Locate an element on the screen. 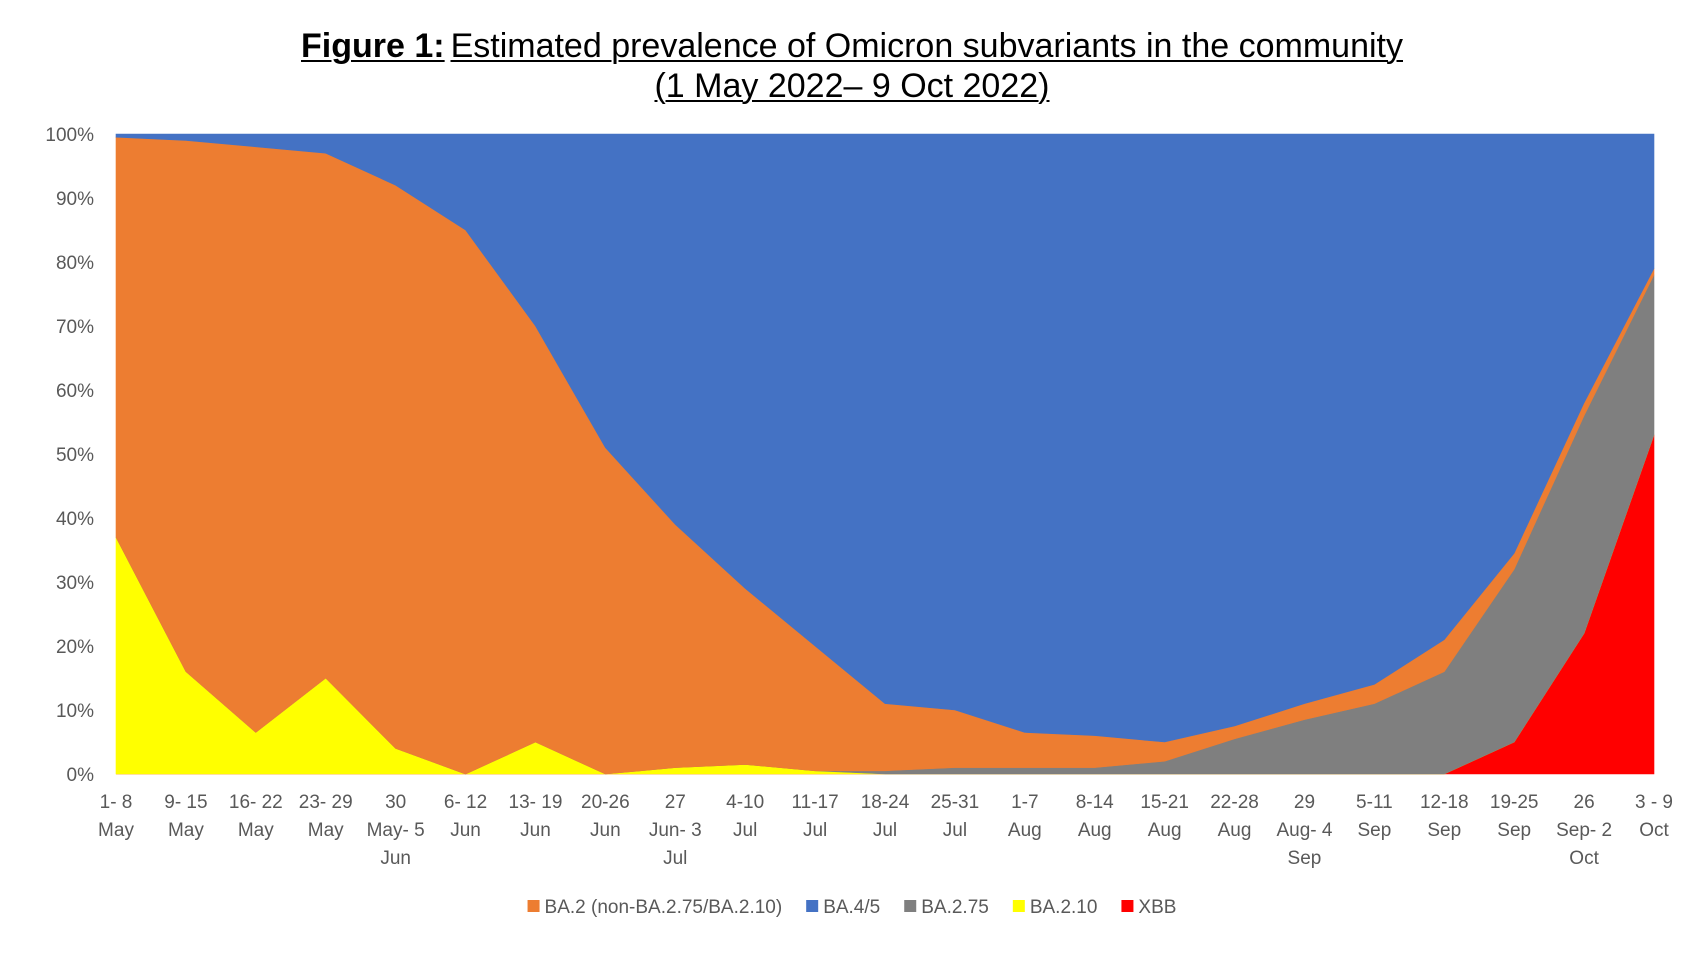  x-tick-label: 12-18 Sep is located at coordinates (1444, 816).